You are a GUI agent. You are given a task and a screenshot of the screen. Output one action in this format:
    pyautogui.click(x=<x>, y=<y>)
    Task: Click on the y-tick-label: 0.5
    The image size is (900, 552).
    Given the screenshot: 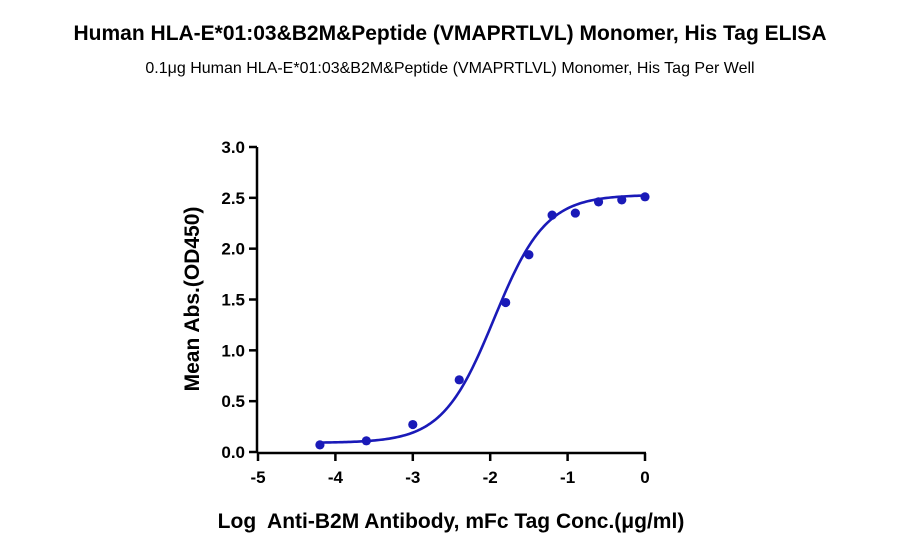 What is the action you would take?
    pyautogui.click(x=233, y=401)
    